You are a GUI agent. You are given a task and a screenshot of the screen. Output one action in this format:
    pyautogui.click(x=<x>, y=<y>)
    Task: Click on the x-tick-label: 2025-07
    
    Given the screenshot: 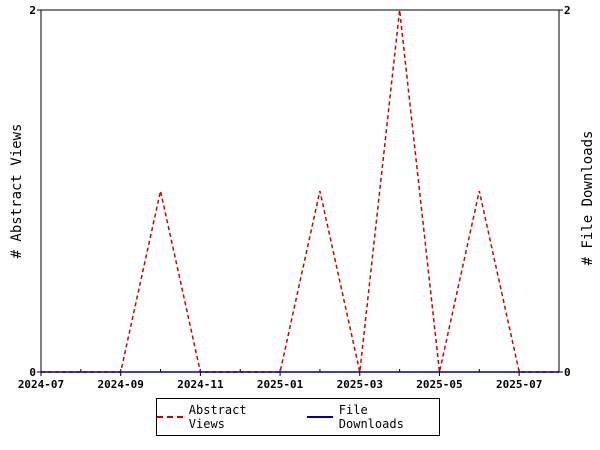 What is the action you would take?
    pyautogui.click(x=519, y=384)
    